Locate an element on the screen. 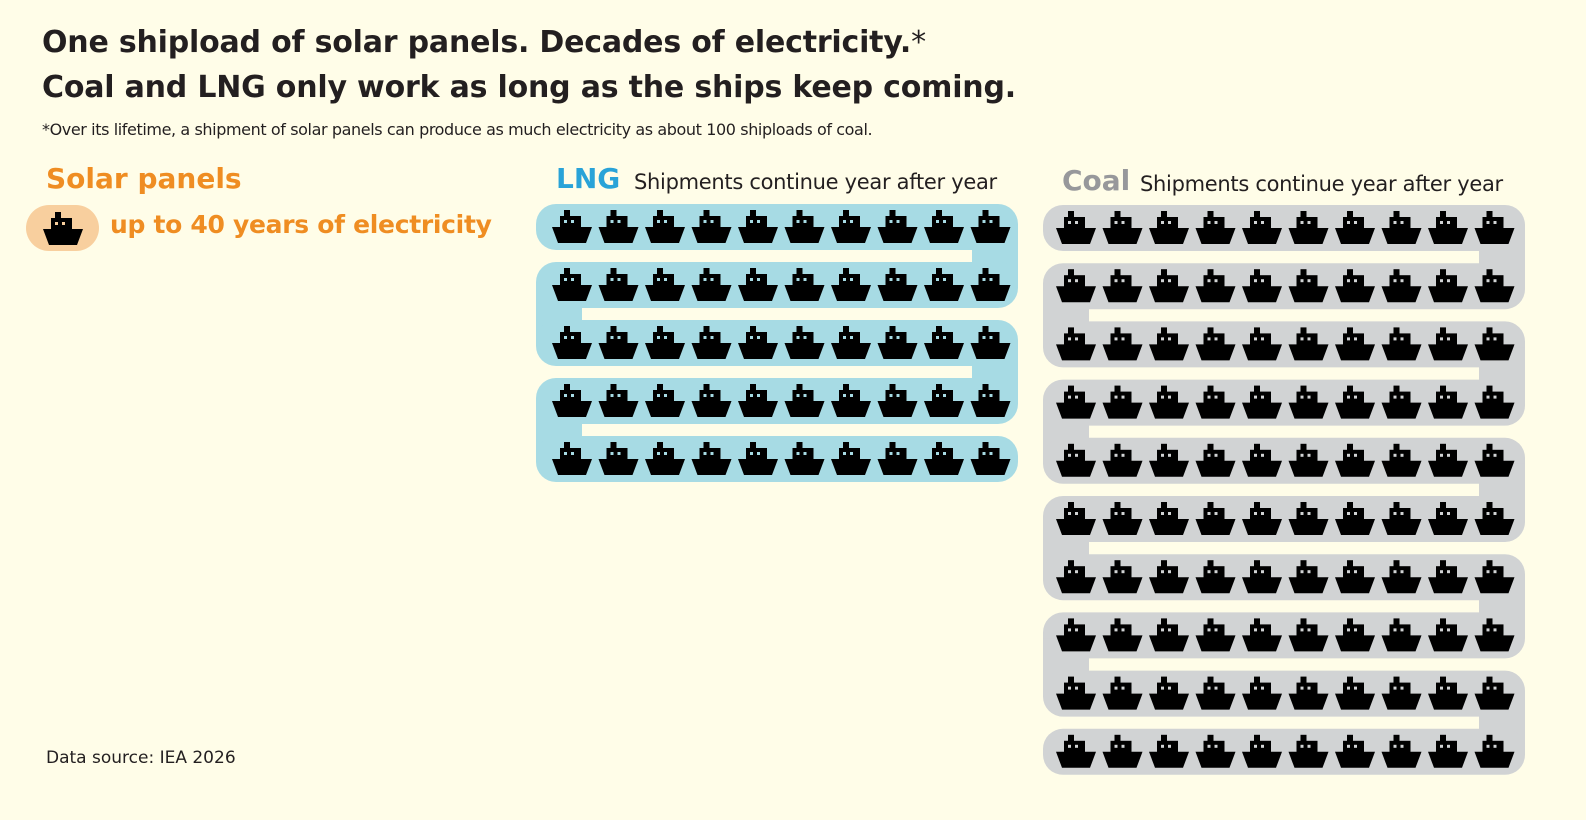  data-source: Data source: IEA 2026 is located at coordinates (141, 758).